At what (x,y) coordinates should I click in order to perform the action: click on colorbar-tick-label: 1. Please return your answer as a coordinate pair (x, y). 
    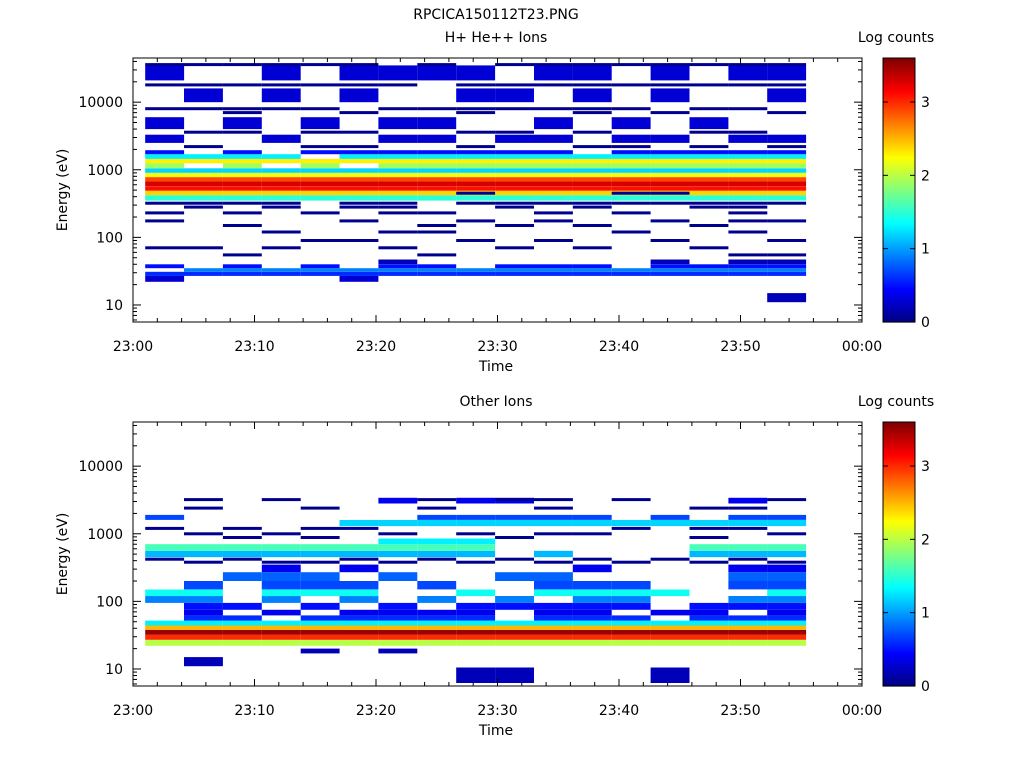
    Looking at the image, I should click on (925, 614).